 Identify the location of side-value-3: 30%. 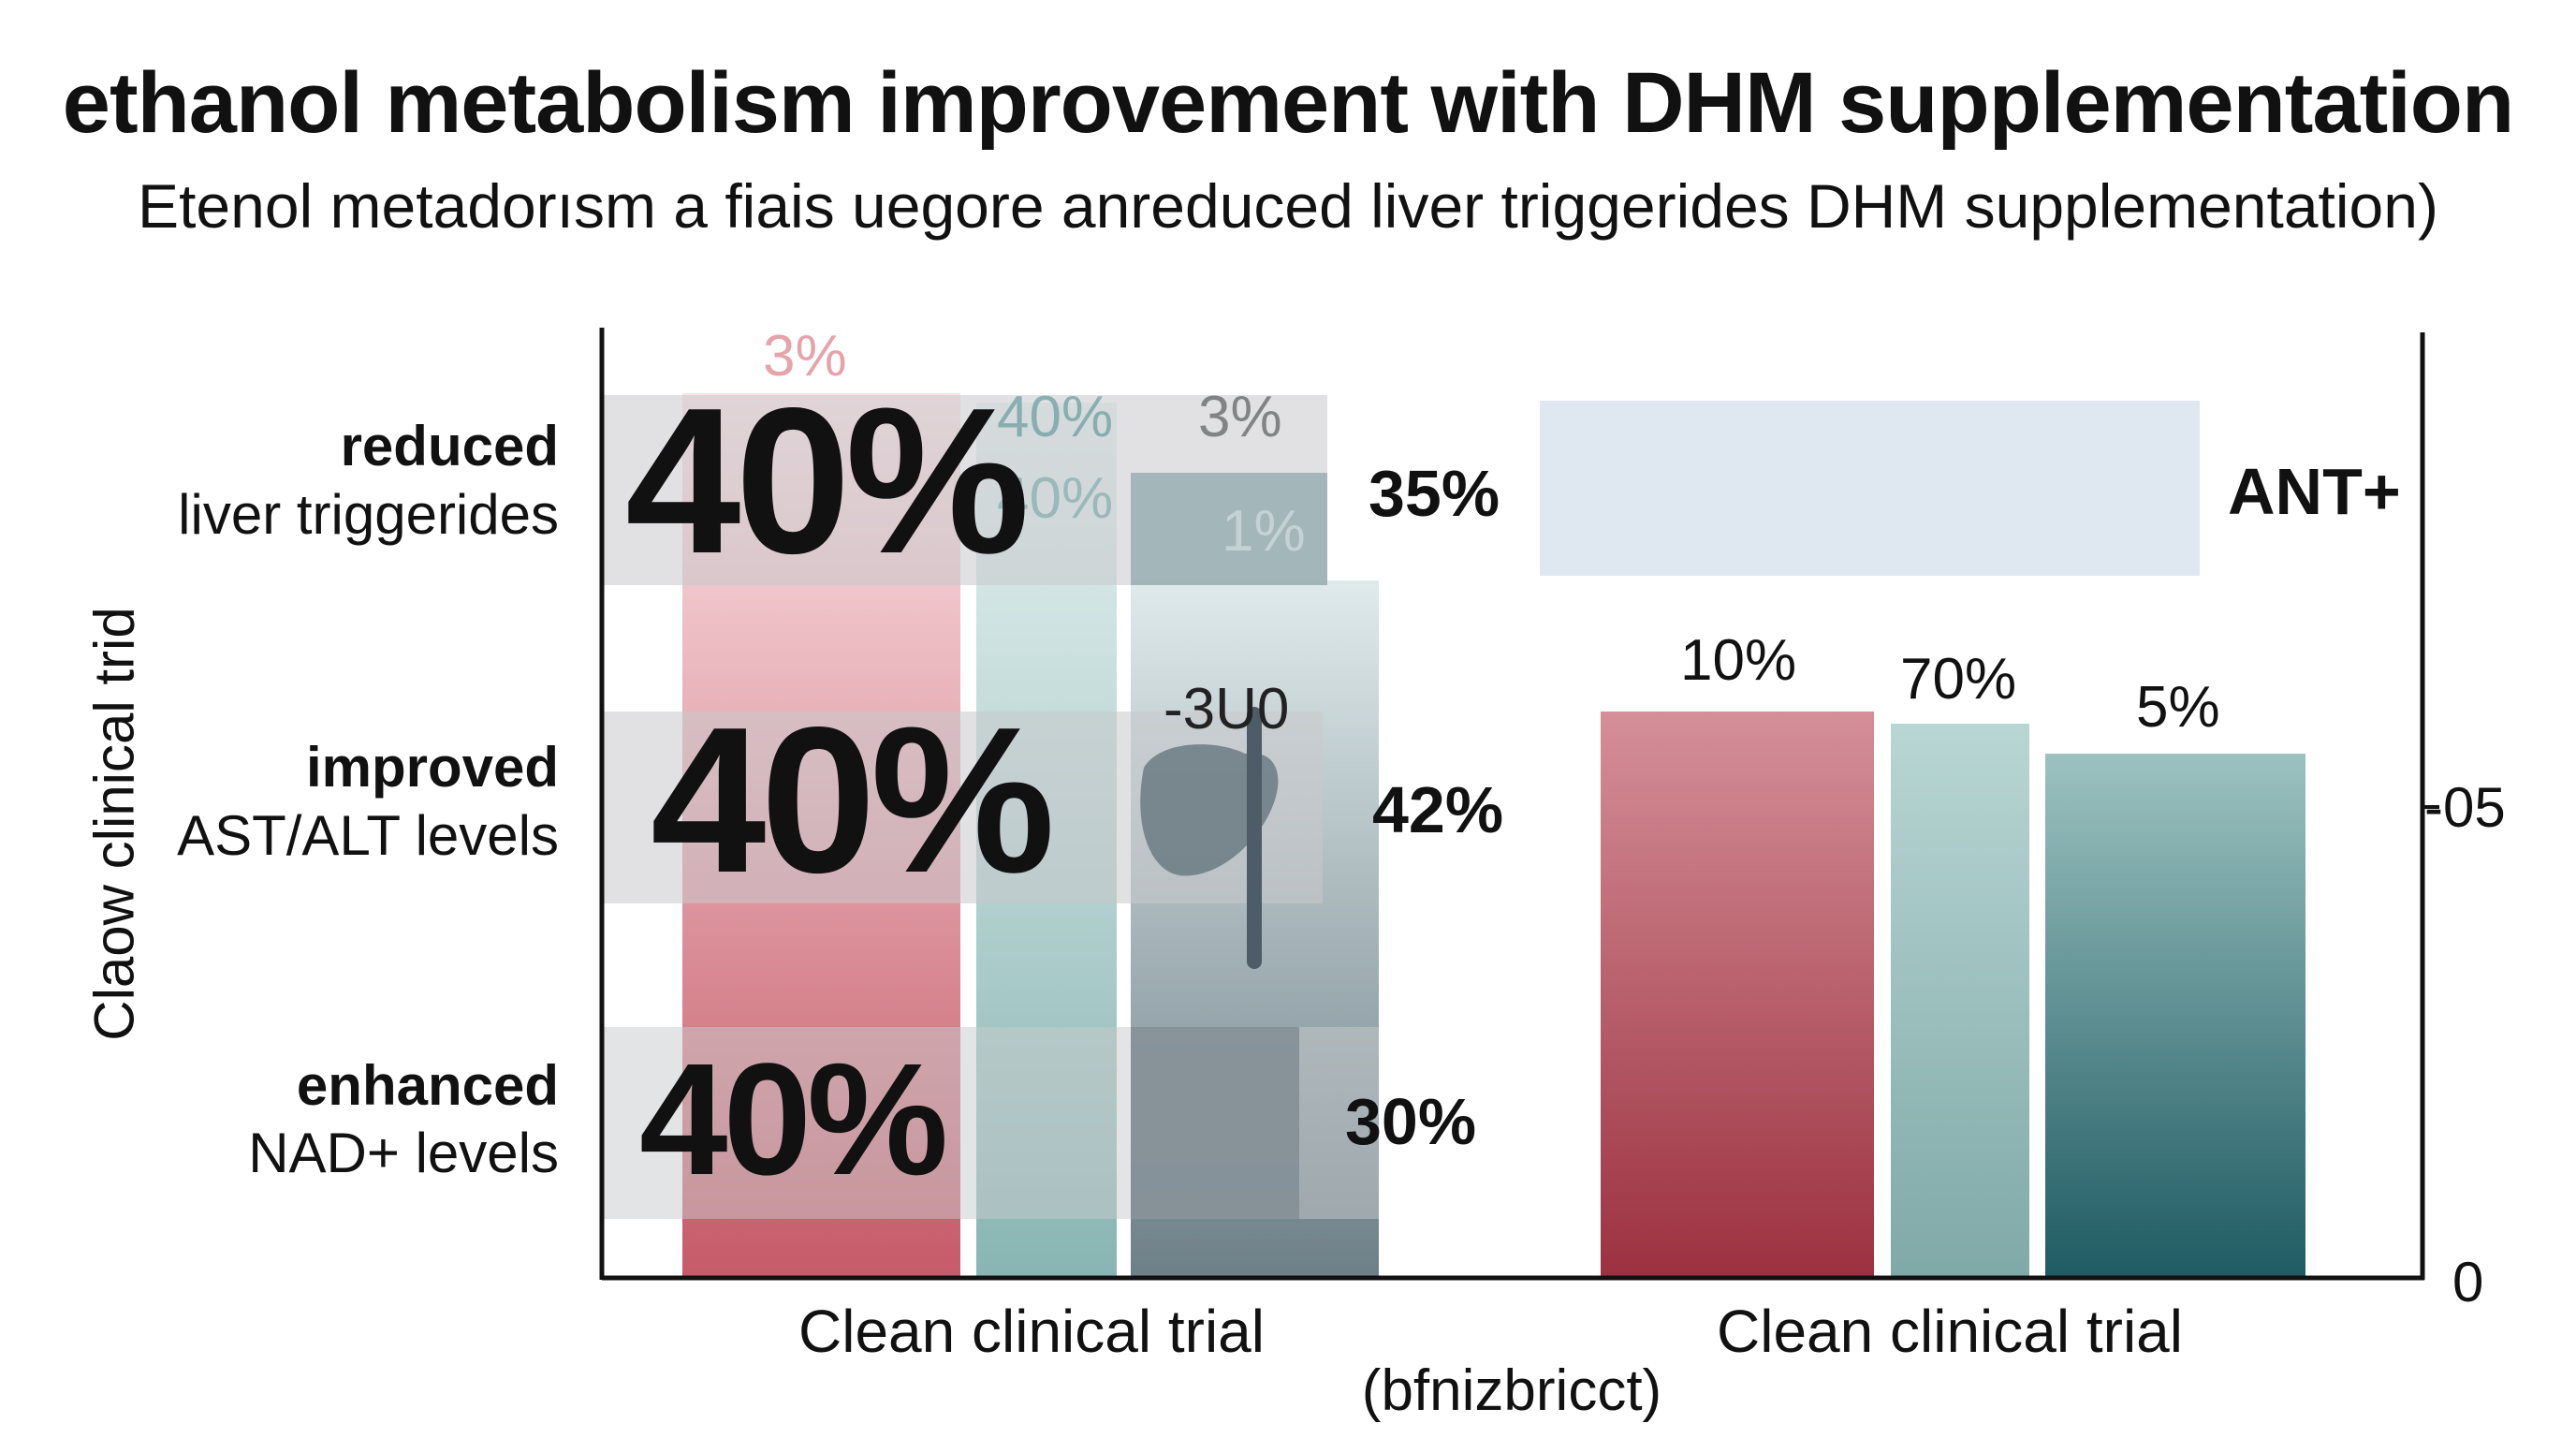
(1411, 1121).